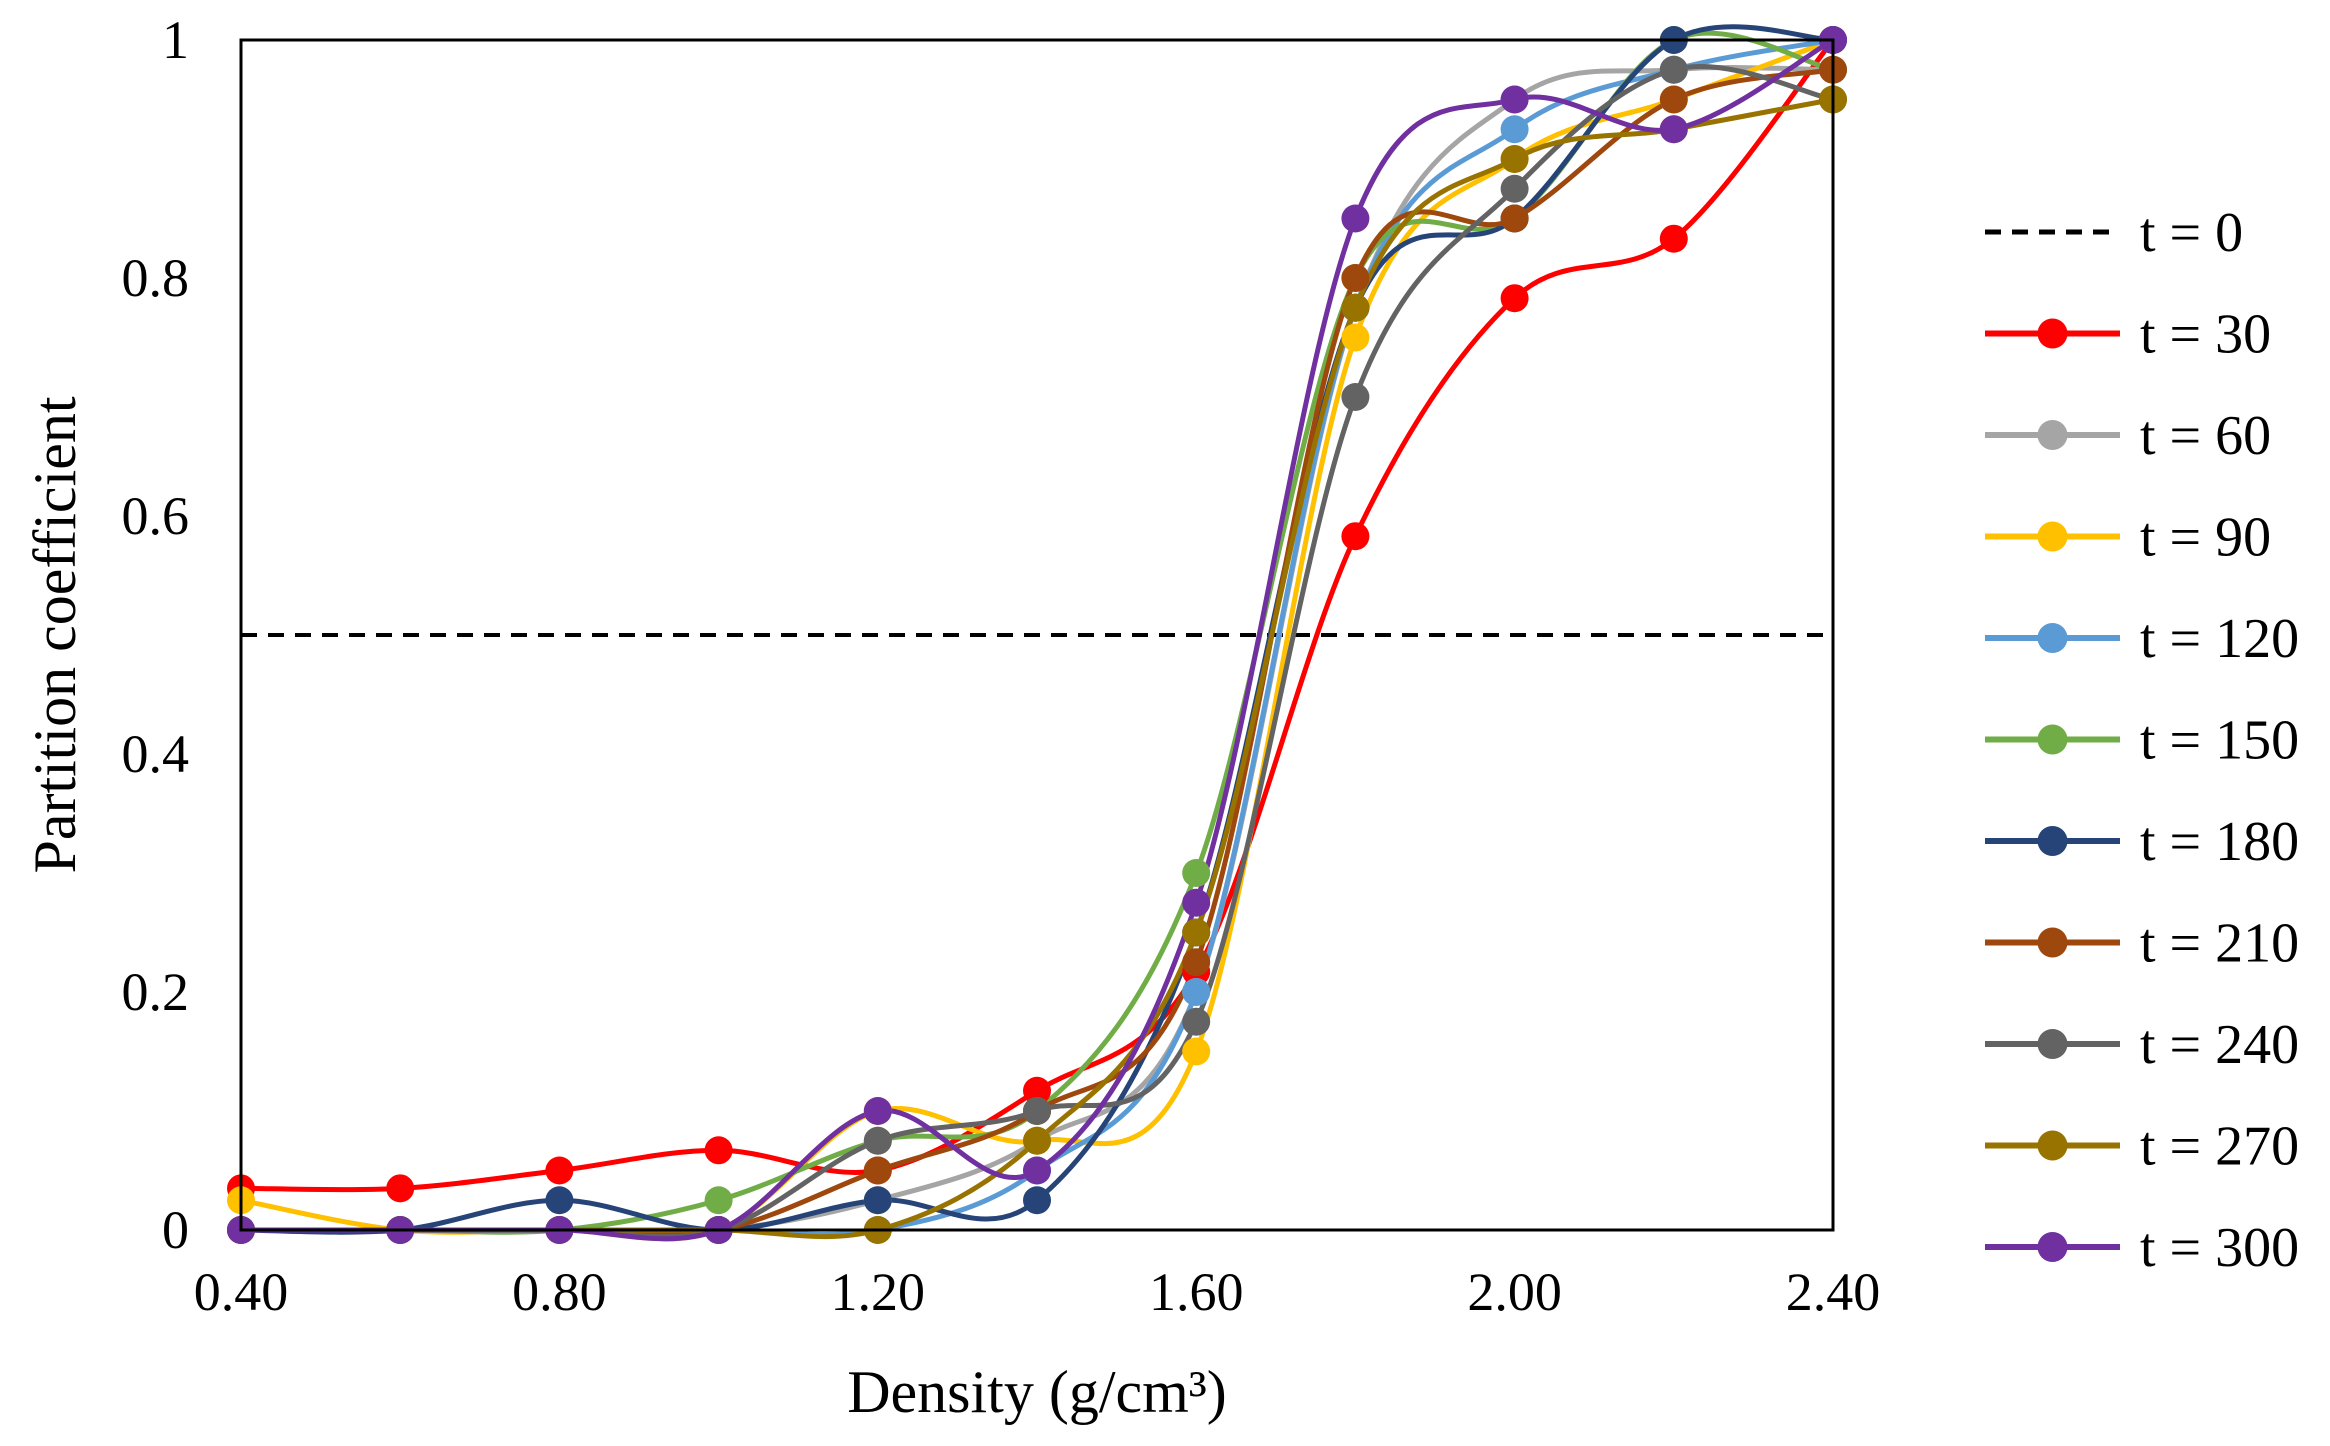  I want to click on y-tick-label: 0.8, so click(156, 278).